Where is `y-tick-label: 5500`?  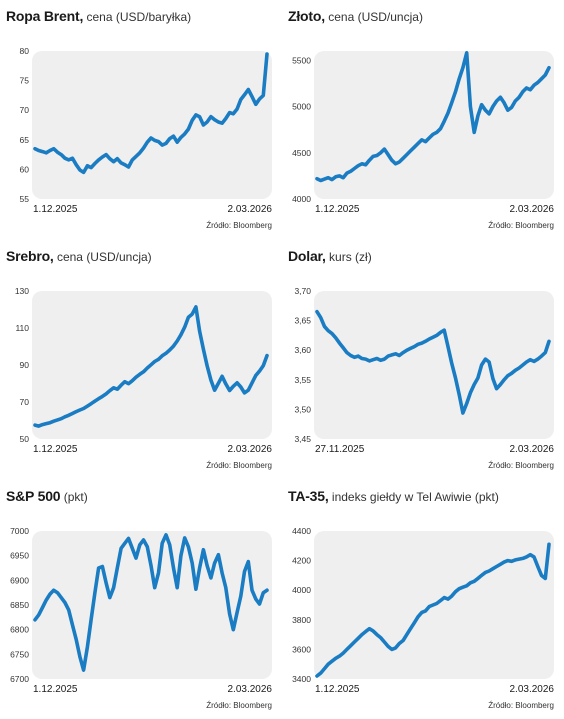 y-tick-label: 5500 is located at coordinates (301, 60).